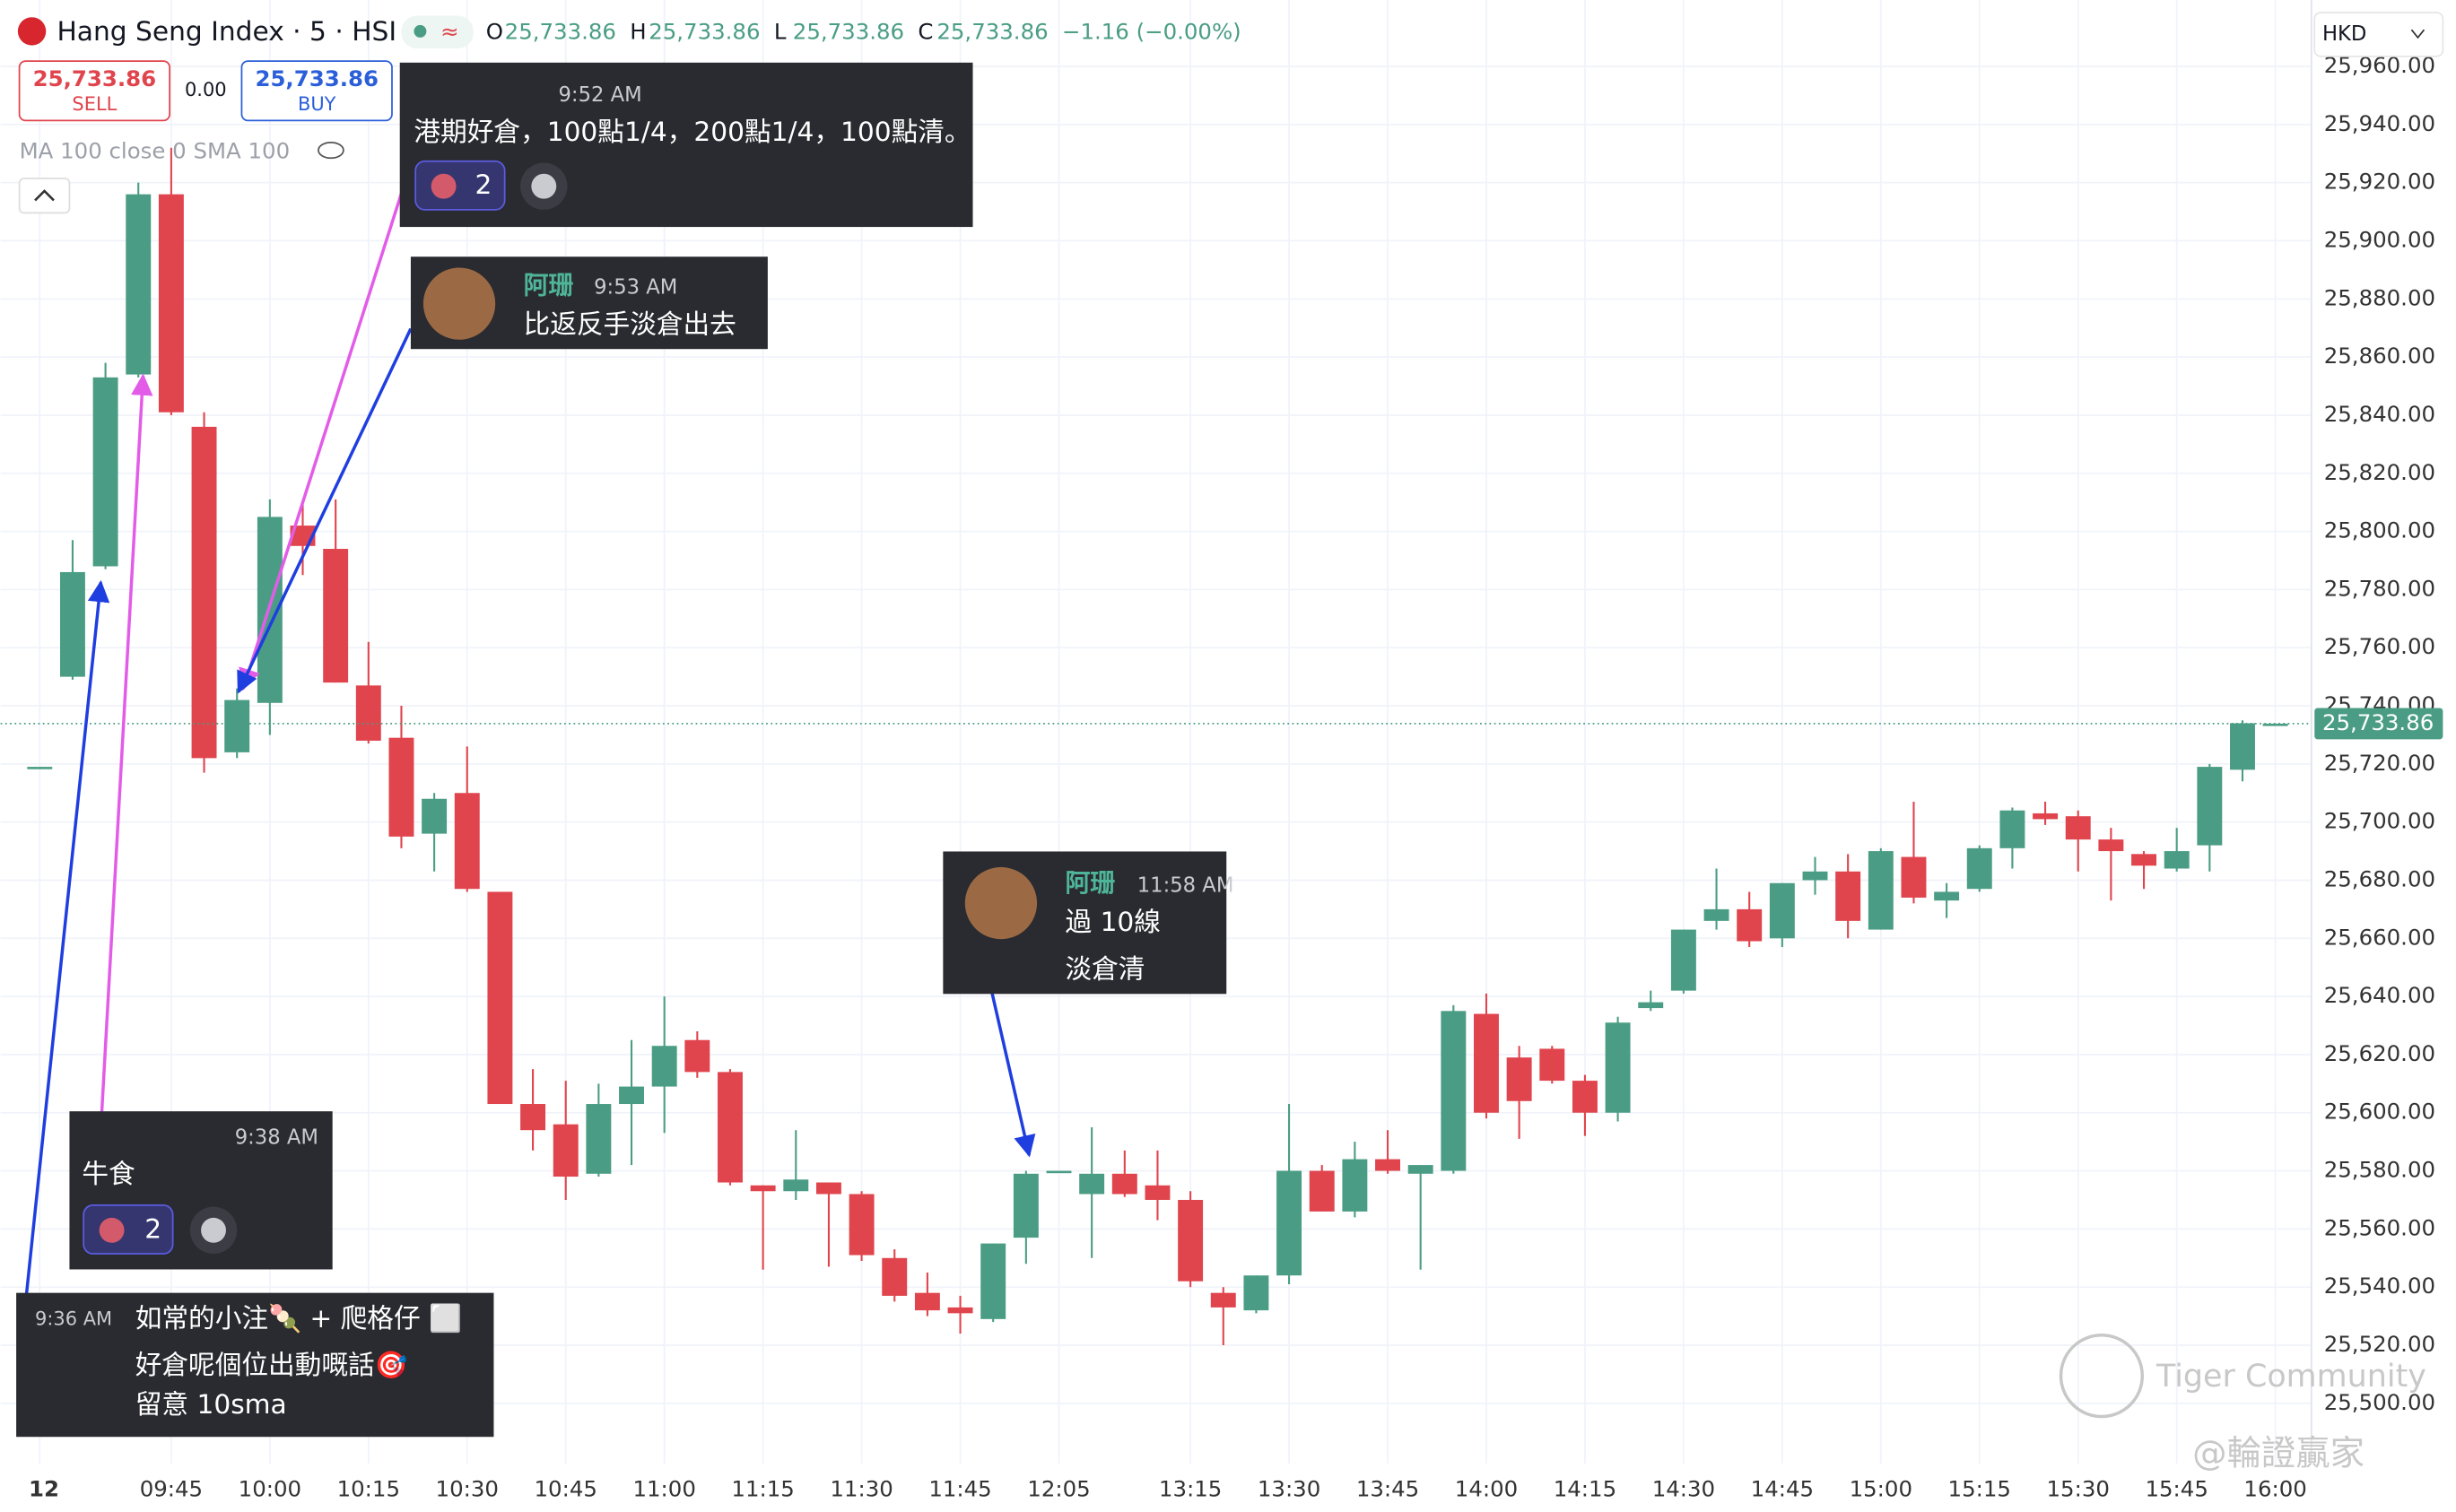 This screenshot has width=2456, height=1512. What do you see at coordinates (638, 32) in the screenshot?
I see `ohlc-key: H` at bounding box center [638, 32].